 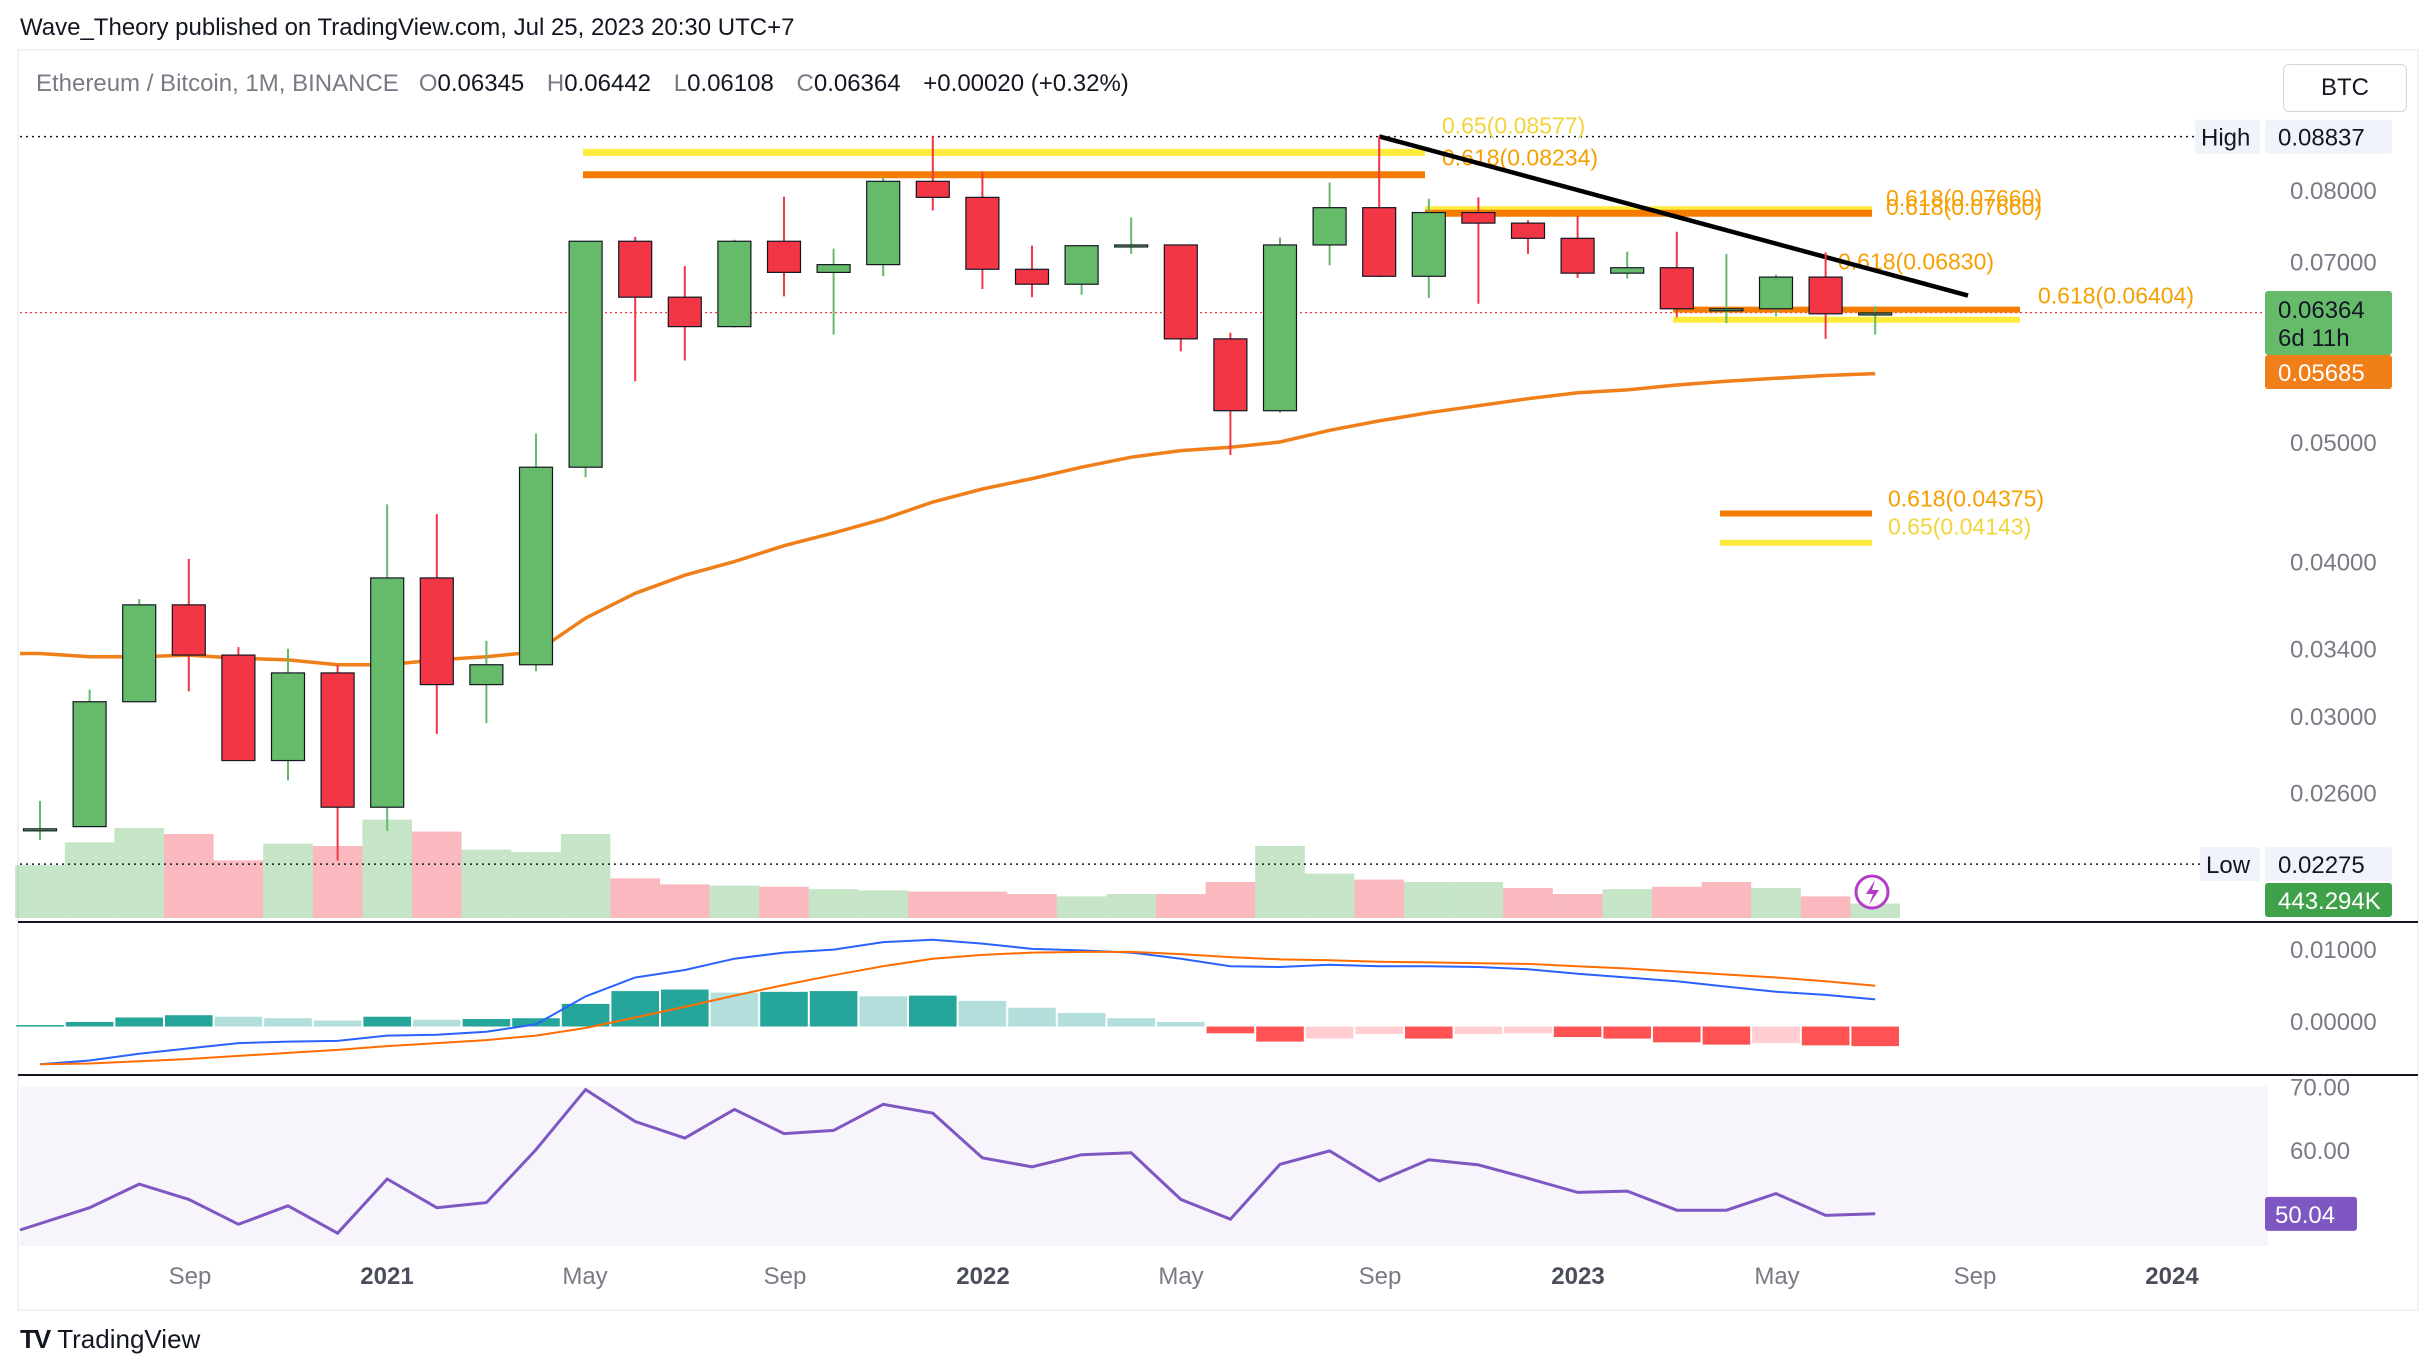 What do you see at coordinates (555, 83) in the screenshot?
I see `high-label: H` at bounding box center [555, 83].